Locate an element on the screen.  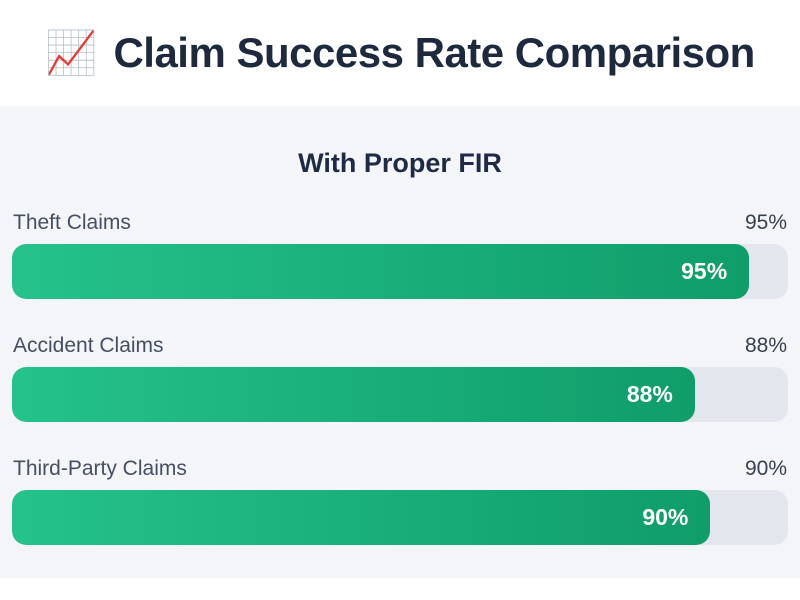
progress-bar-track: 95% is located at coordinates (400, 271).